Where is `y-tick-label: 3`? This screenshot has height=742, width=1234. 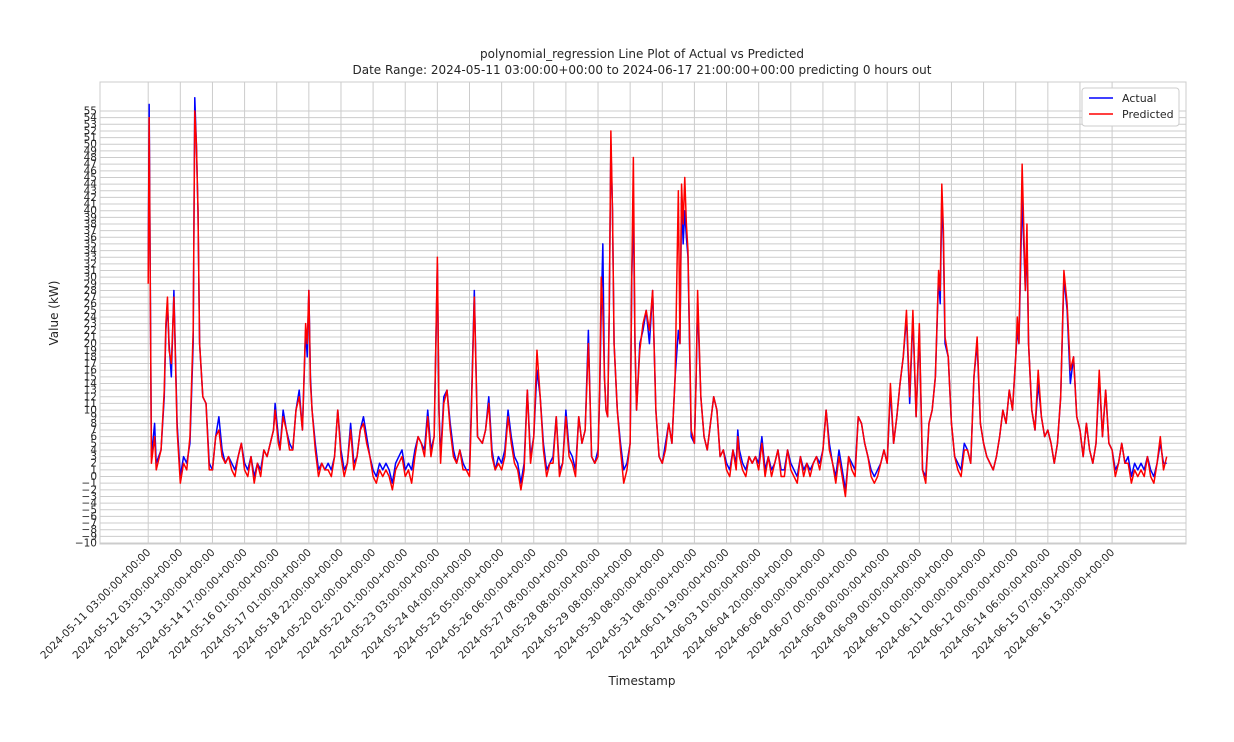
y-tick-label: 3 is located at coordinates (93, 457).